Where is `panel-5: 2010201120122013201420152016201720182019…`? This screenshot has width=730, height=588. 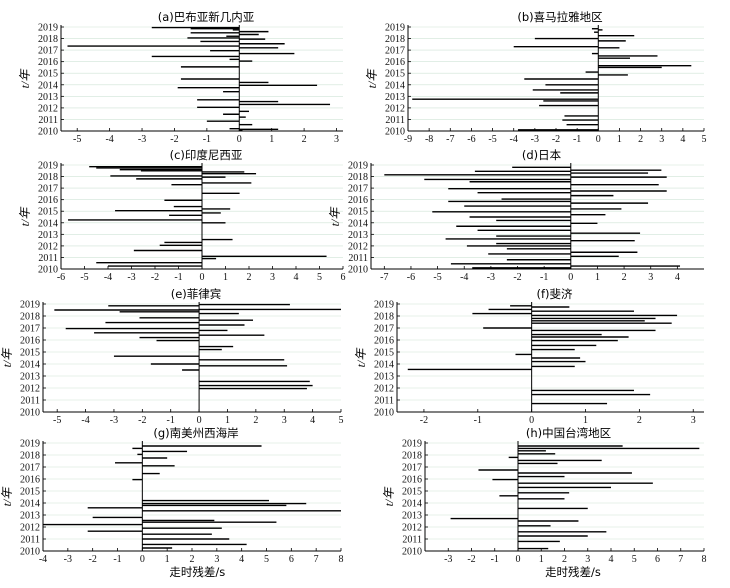
panel-5: 2010201120122013201420152016201720182019… is located at coordinates (529, 356).